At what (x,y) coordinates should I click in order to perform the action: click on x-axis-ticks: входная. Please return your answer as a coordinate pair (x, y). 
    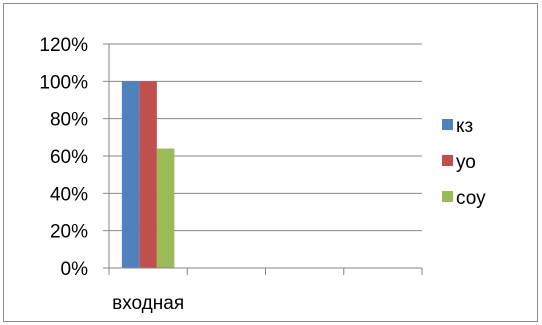
    Looking at the image, I should click on (148, 303).